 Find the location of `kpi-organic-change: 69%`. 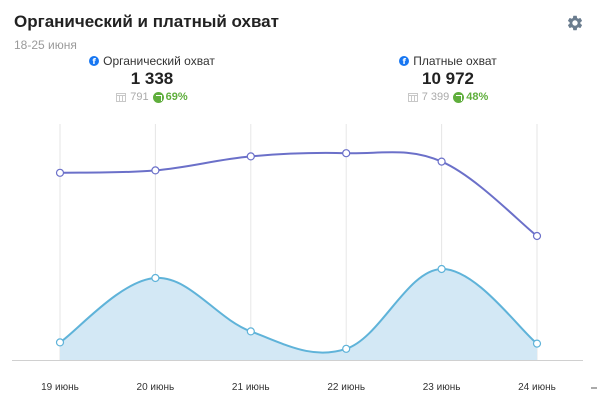

kpi-organic-change: 69% is located at coordinates (176, 97).